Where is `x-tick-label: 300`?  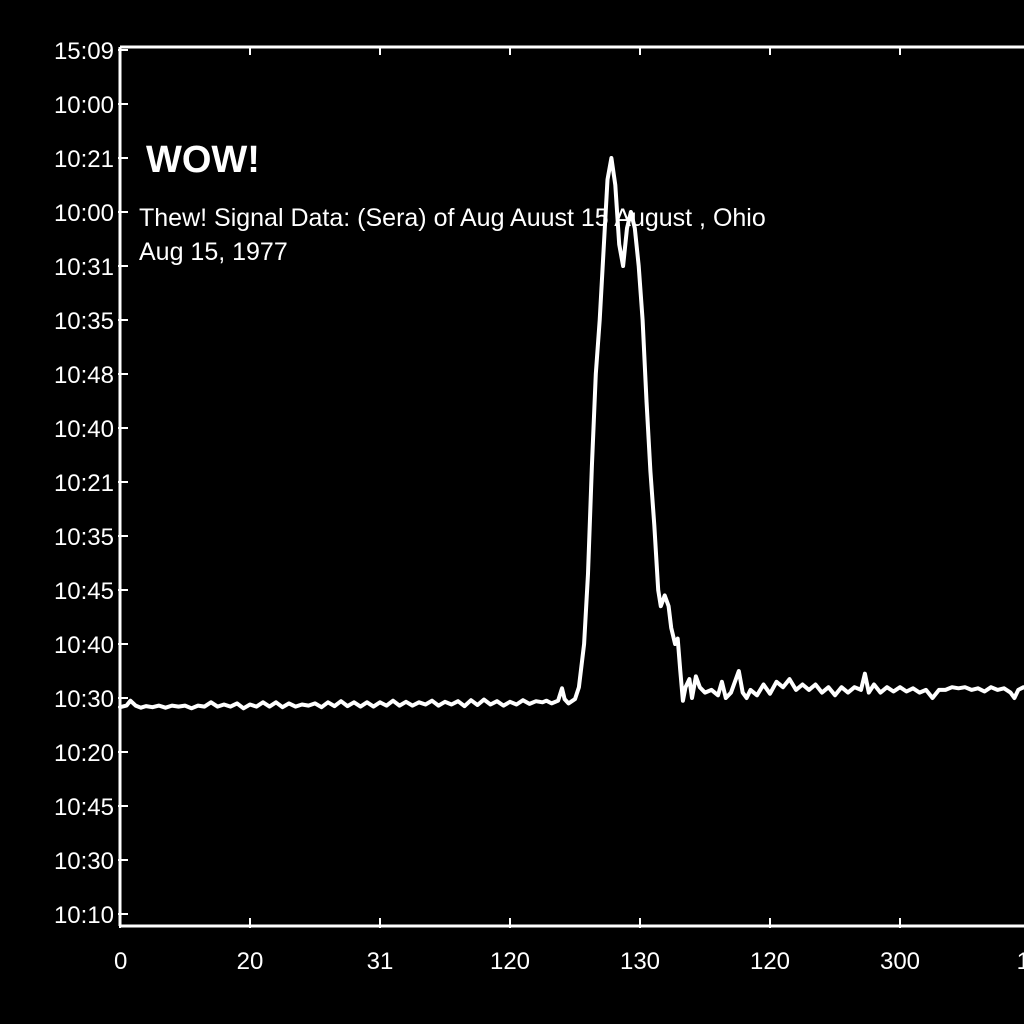
x-tick-label: 300 is located at coordinates (900, 961).